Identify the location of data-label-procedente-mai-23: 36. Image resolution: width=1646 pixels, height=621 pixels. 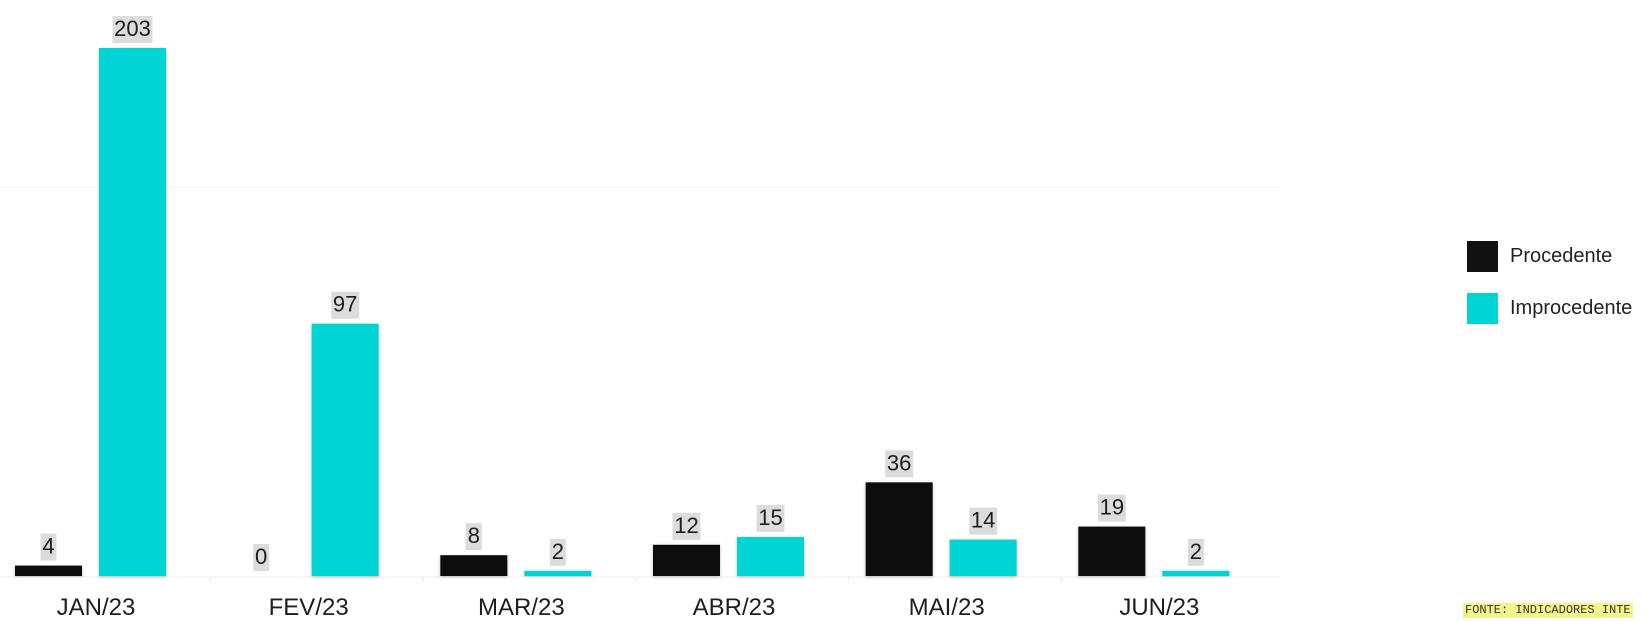
(899, 462).